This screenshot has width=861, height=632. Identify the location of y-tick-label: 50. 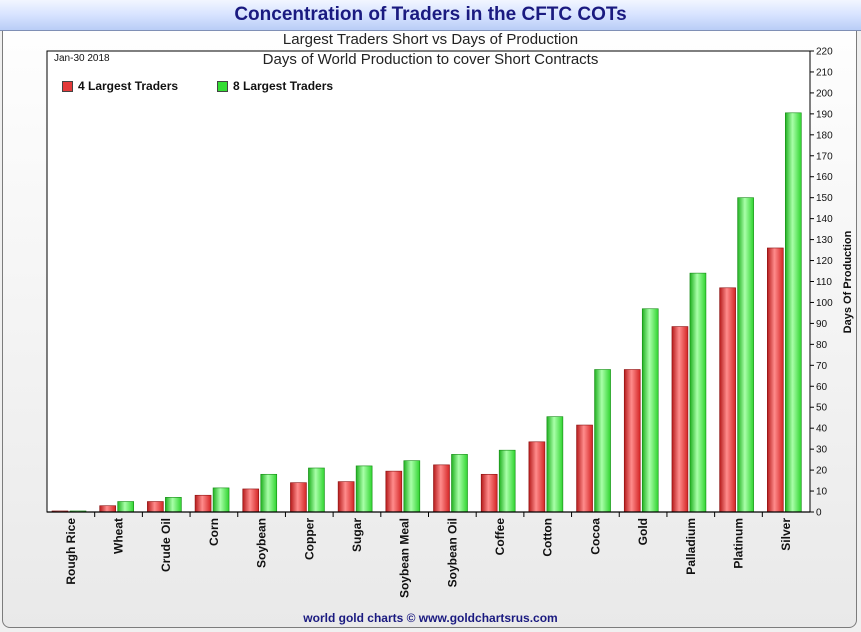
(822, 408).